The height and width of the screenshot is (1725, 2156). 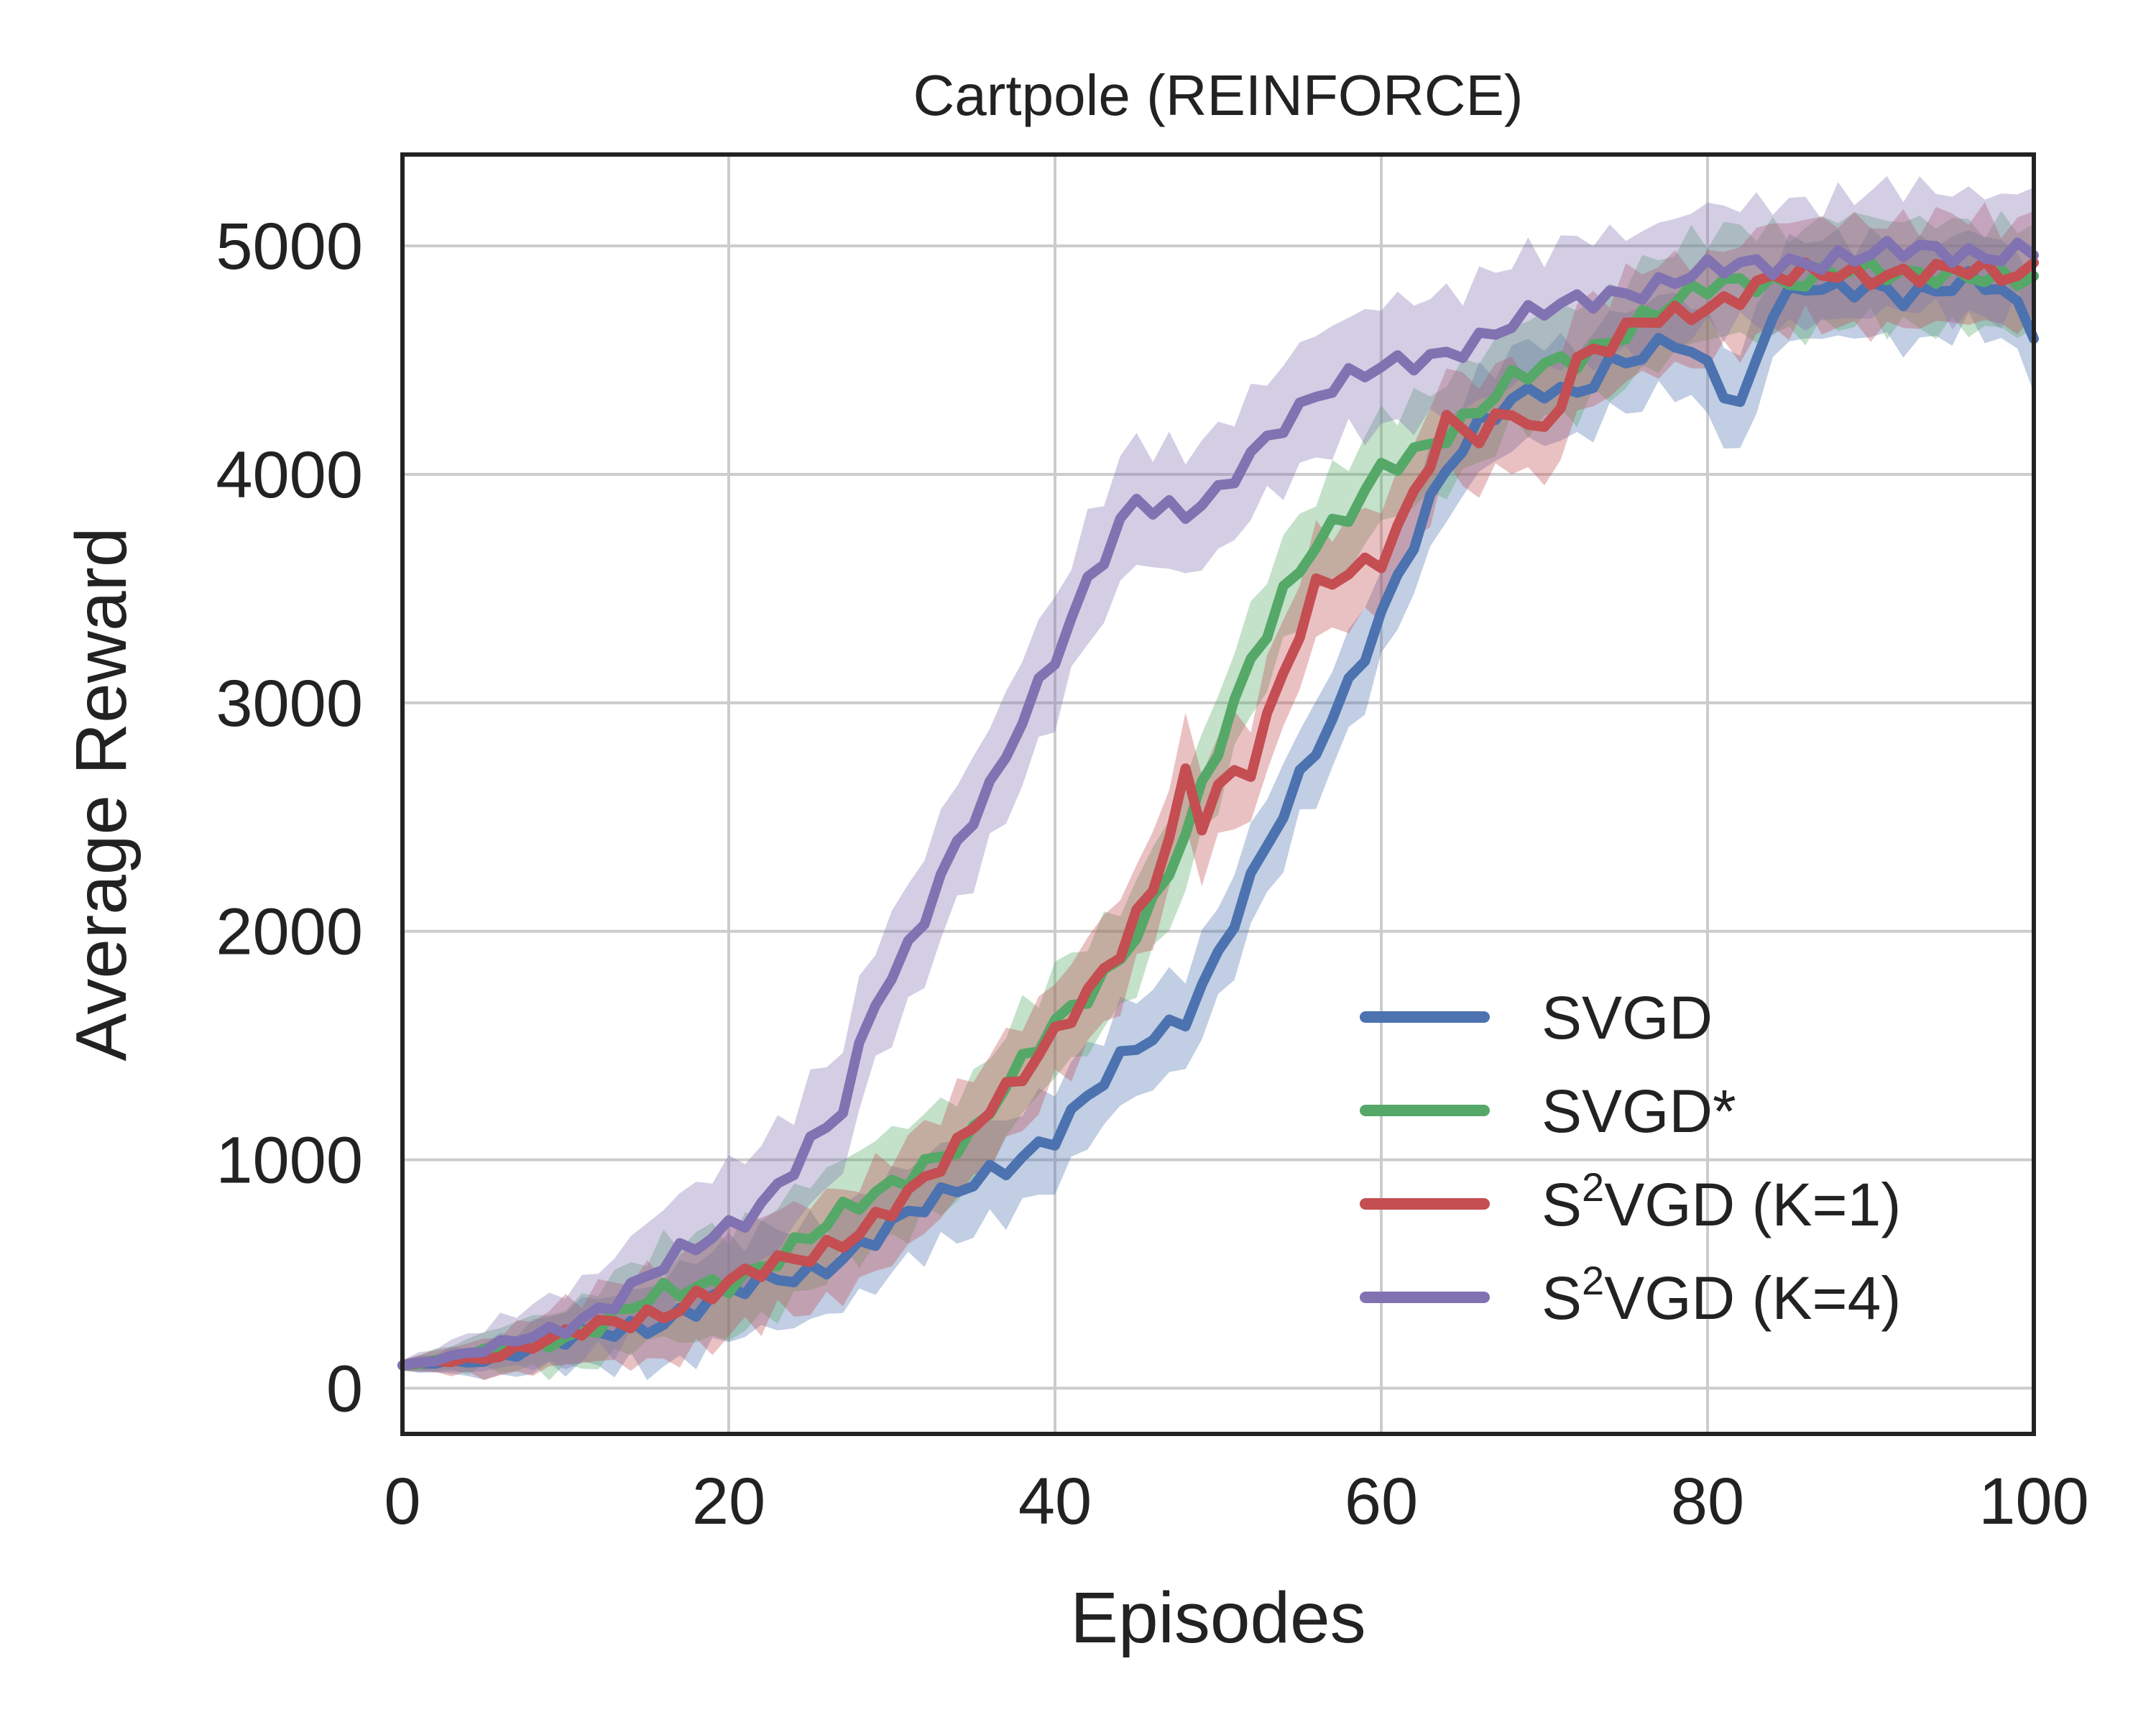 I want to click on legend-label-3: S2VGD (K=1), so click(x=1721, y=1201).